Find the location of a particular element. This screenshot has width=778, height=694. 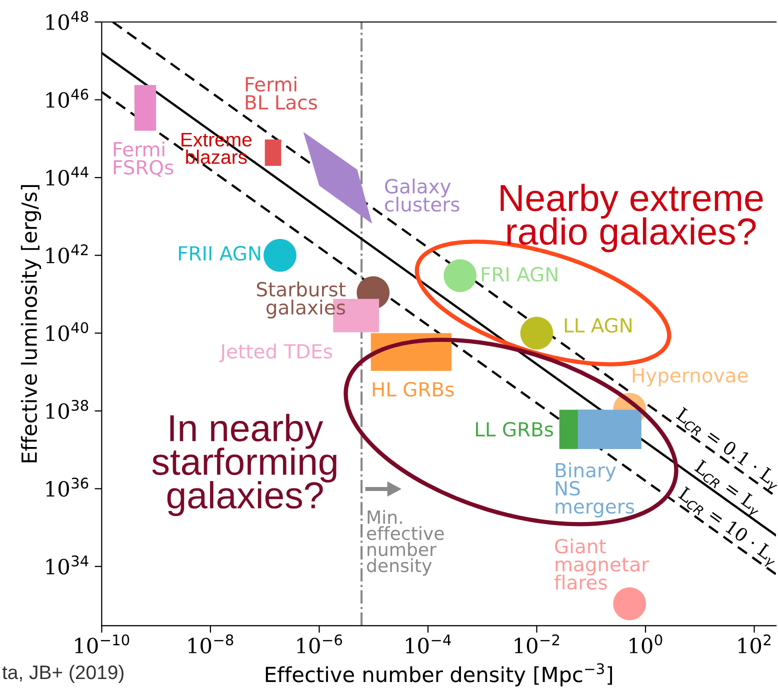

annotation: Nearby extreme radio galaxies? is located at coordinates (631, 218).